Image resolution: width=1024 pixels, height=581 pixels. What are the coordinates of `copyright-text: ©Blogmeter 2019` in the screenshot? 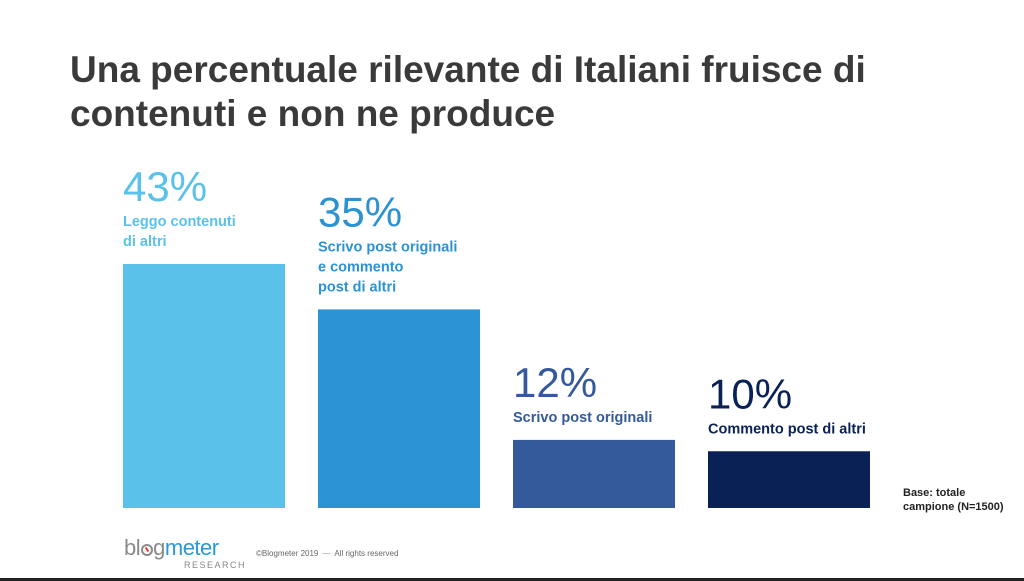 It's located at (287, 553).